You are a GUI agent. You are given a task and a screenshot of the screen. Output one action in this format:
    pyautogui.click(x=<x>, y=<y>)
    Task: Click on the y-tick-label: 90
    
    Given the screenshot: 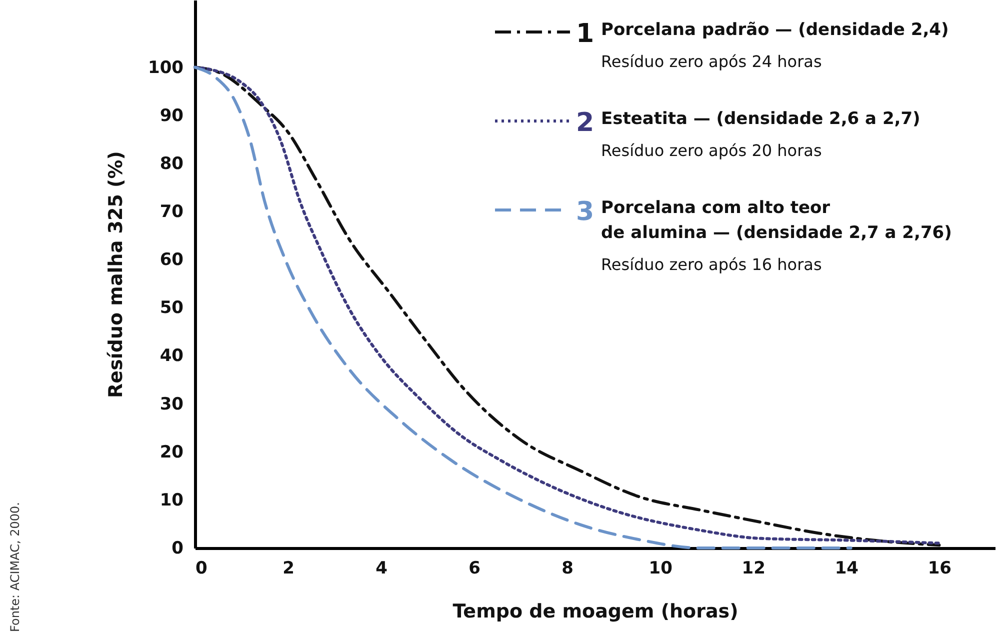 What is the action you would take?
    pyautogui.click(x=172, y=116)
    